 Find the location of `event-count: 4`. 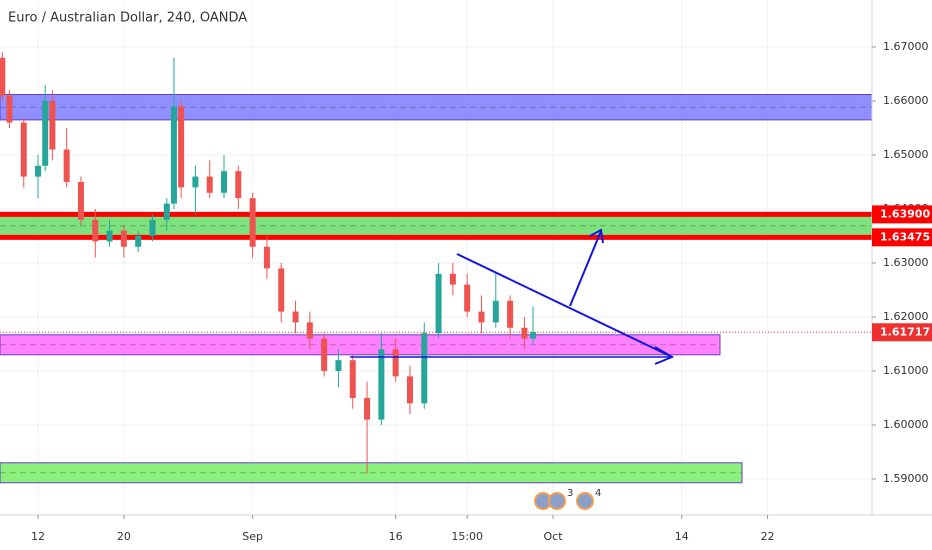

event-count: 4 is located at coordinates (598, 493).